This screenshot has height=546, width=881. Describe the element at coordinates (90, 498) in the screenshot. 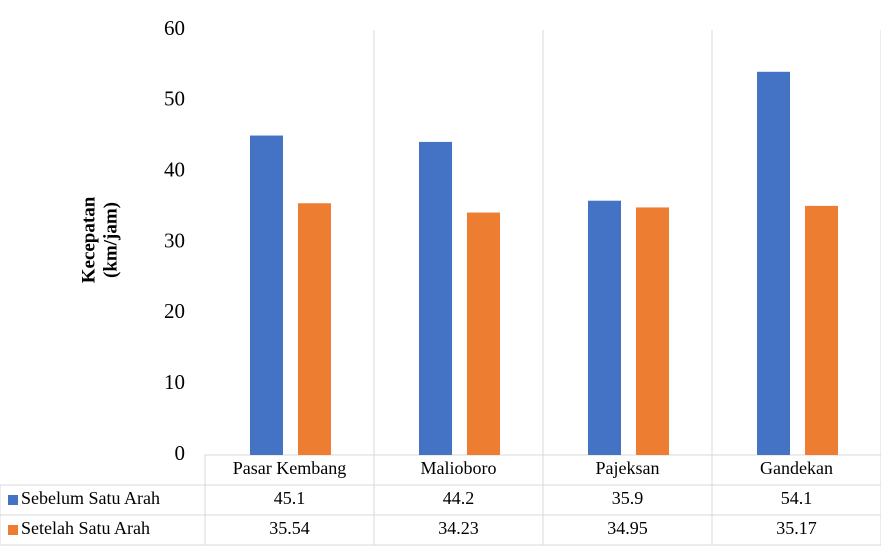

I see `legend-label: Sebelum Satu Arah` at that location.